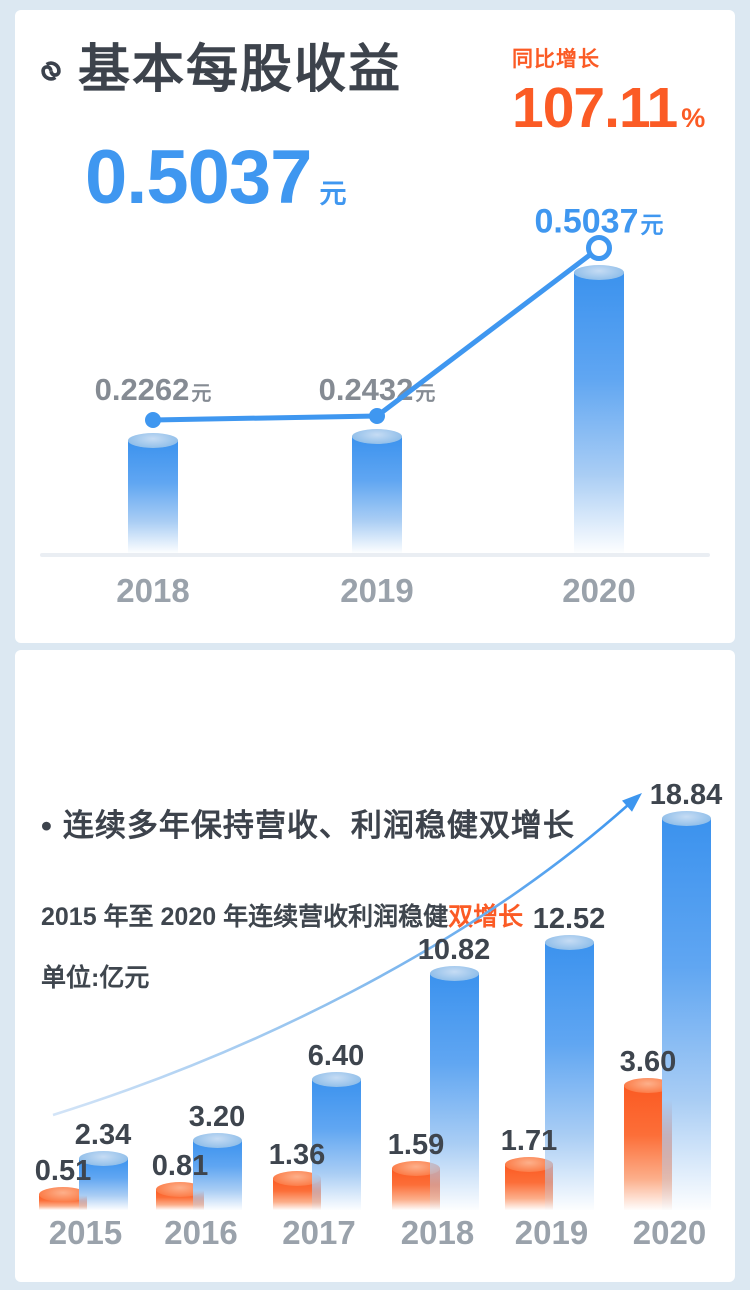 Image resolution: width=750 pixels, height=1290 pixels. I want to click on chart1-baseline, so click(375, 555).